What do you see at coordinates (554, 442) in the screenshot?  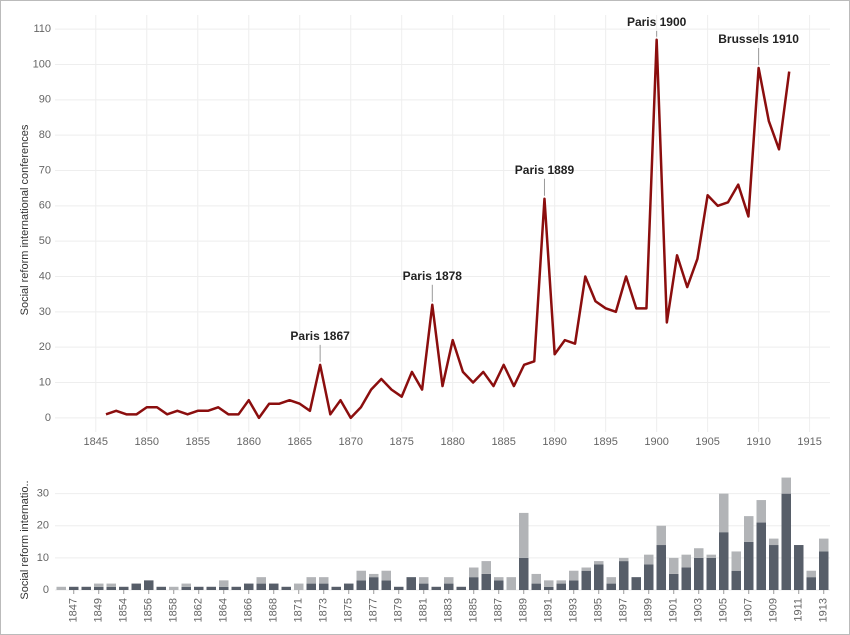 I see `x-tick-label: 1890` at bounding box center [554, 442].